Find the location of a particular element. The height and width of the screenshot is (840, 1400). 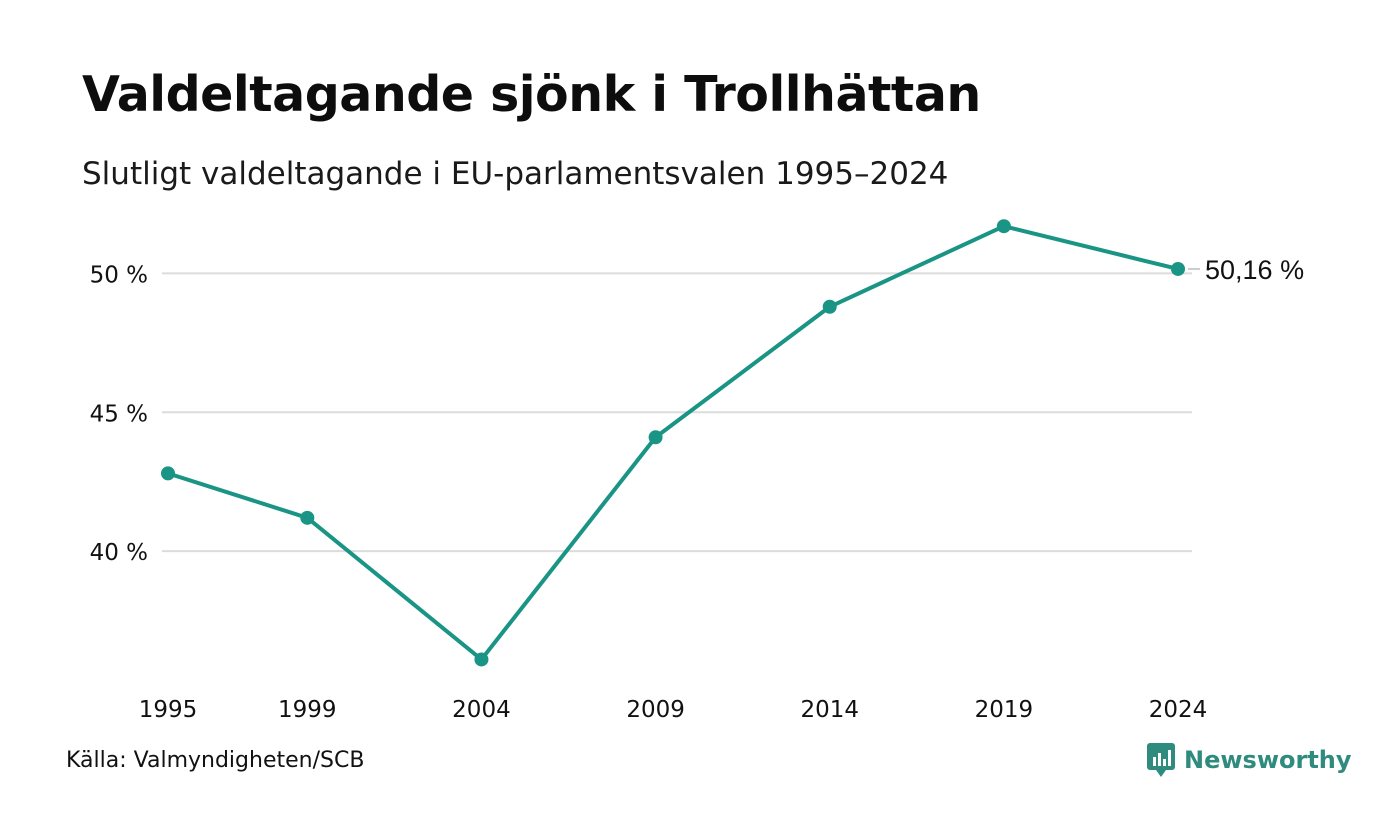

y-tick-label: 50 % is located at coordinates (119, 275).